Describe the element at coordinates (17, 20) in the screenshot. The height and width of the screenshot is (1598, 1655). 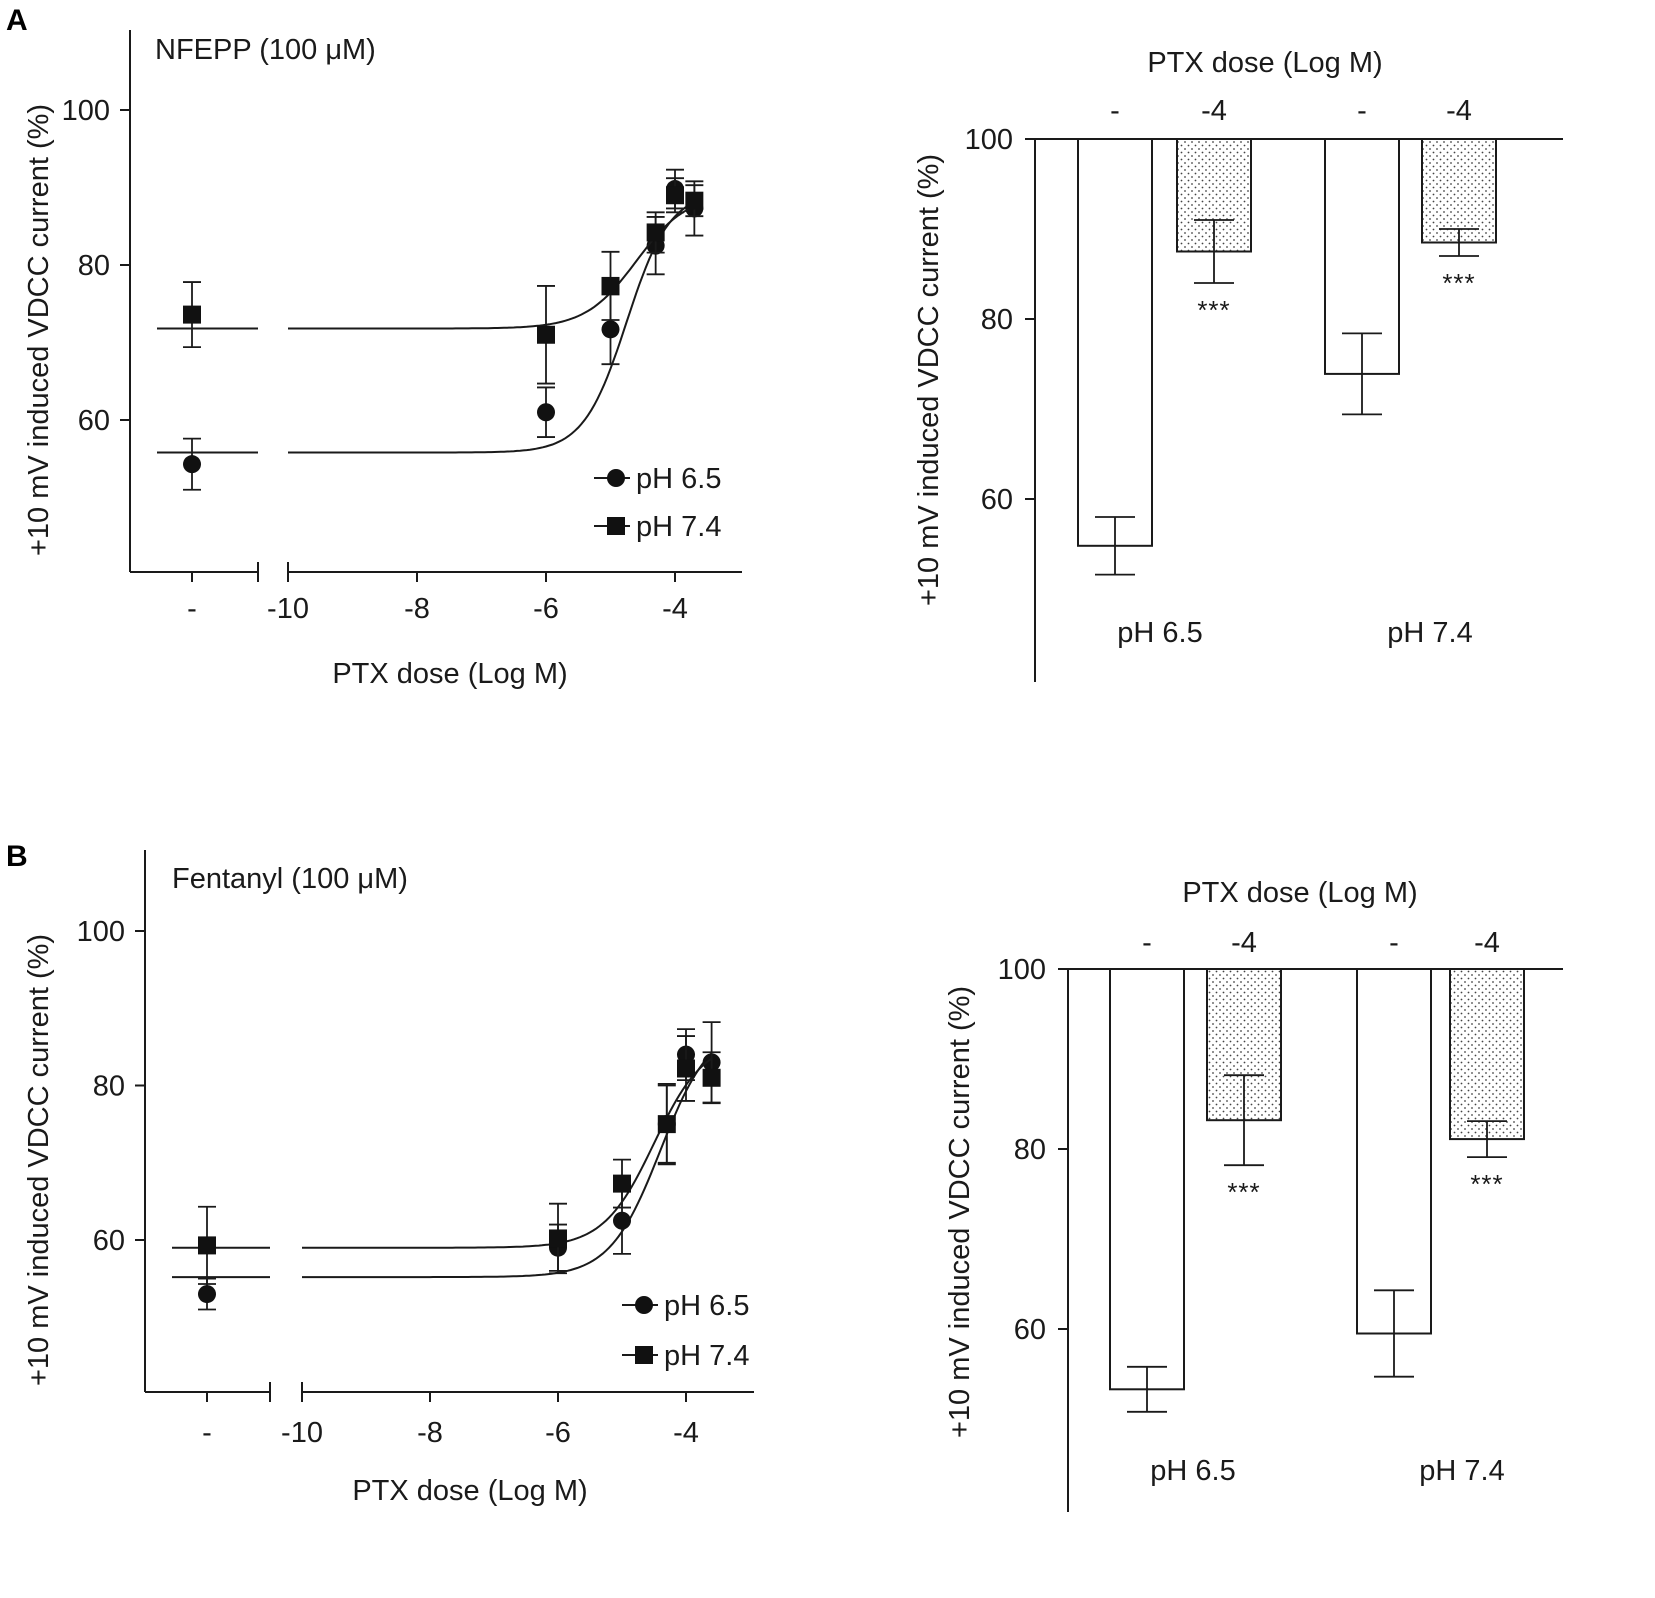
I see `panel-letter-a: A` at that location.